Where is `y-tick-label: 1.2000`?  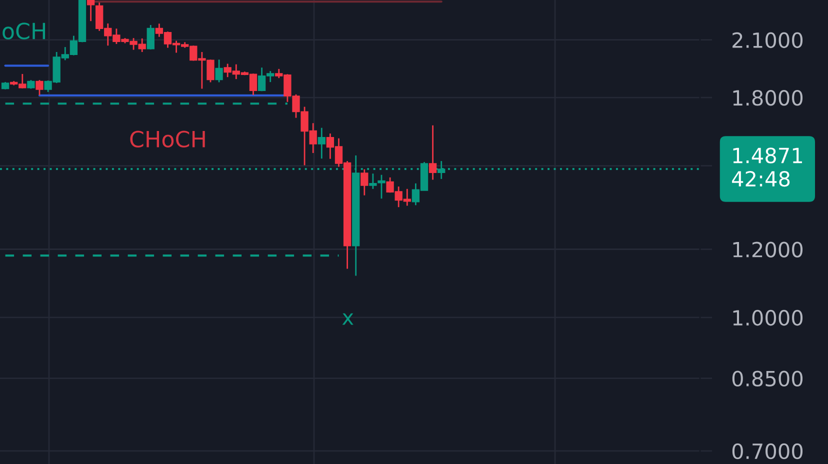 y-tick-label: 1.2000 is located at coordinates (768, 250).